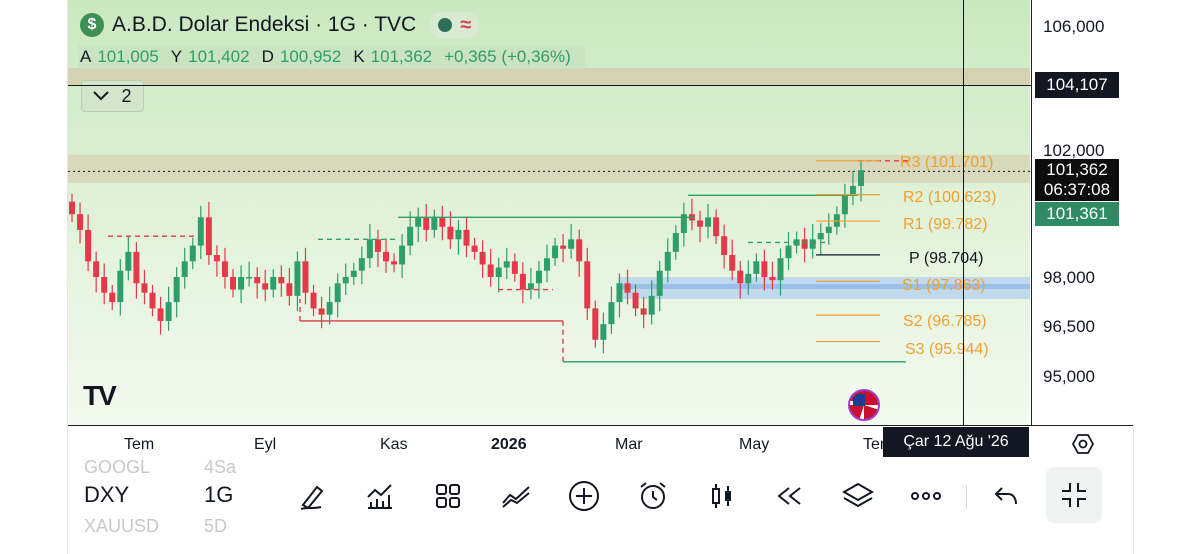 The height and width of the screenshot is (554, 1200). I want to click on crosshair-date-label: Çar 12 Ağu '26, so click(956, 442).